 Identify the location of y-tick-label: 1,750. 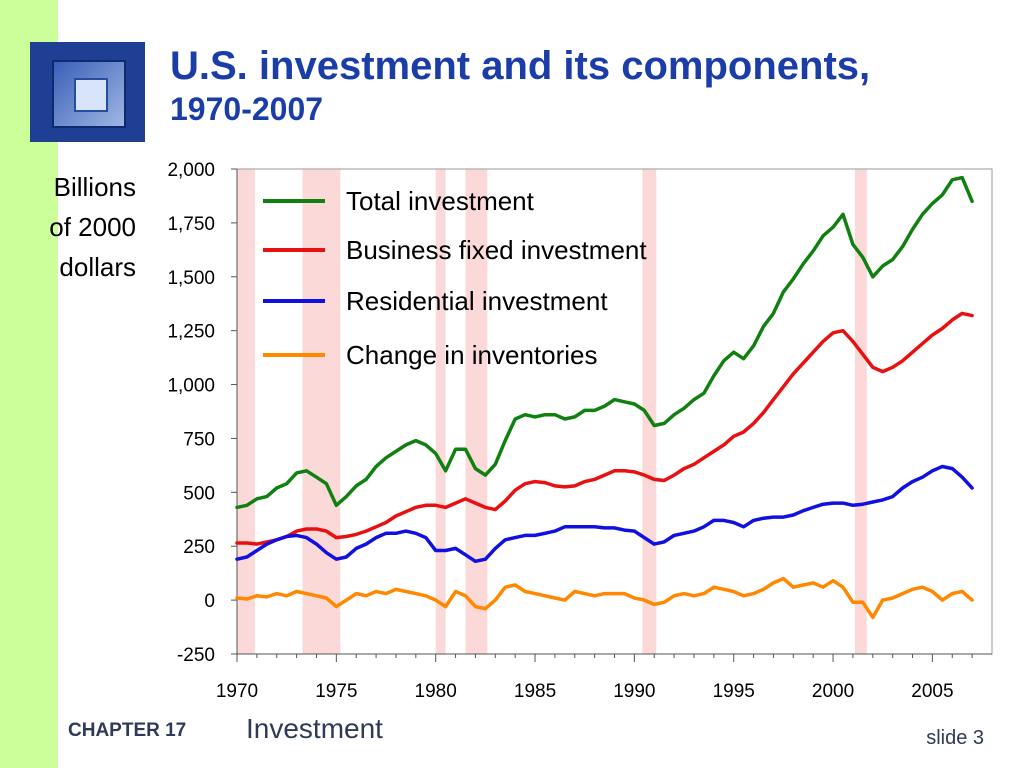
(191, 224).